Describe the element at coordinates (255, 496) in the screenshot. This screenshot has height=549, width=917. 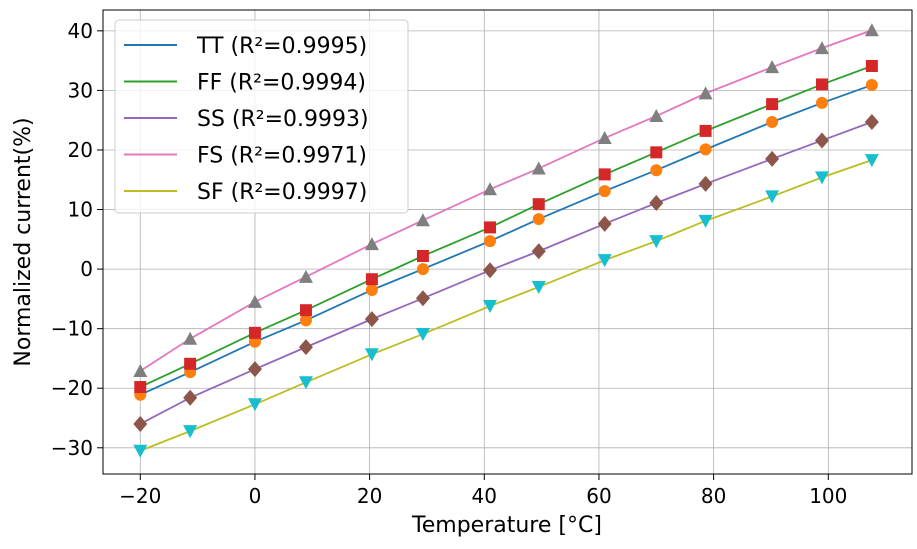
I see `x-tick-label: 0` at that location.